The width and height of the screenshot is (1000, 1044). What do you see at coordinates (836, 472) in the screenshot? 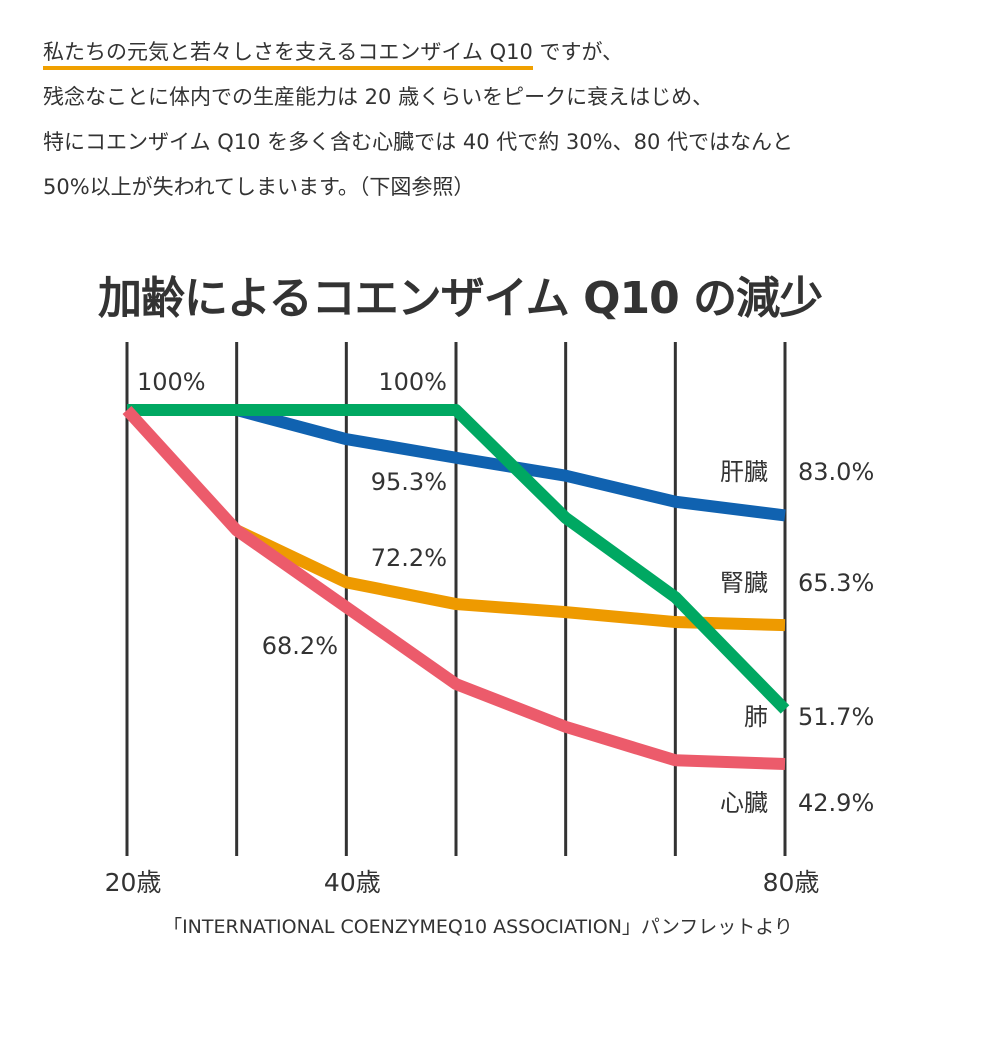
I see `series-end-value: 83.0%` at bounding box center [836, 472].